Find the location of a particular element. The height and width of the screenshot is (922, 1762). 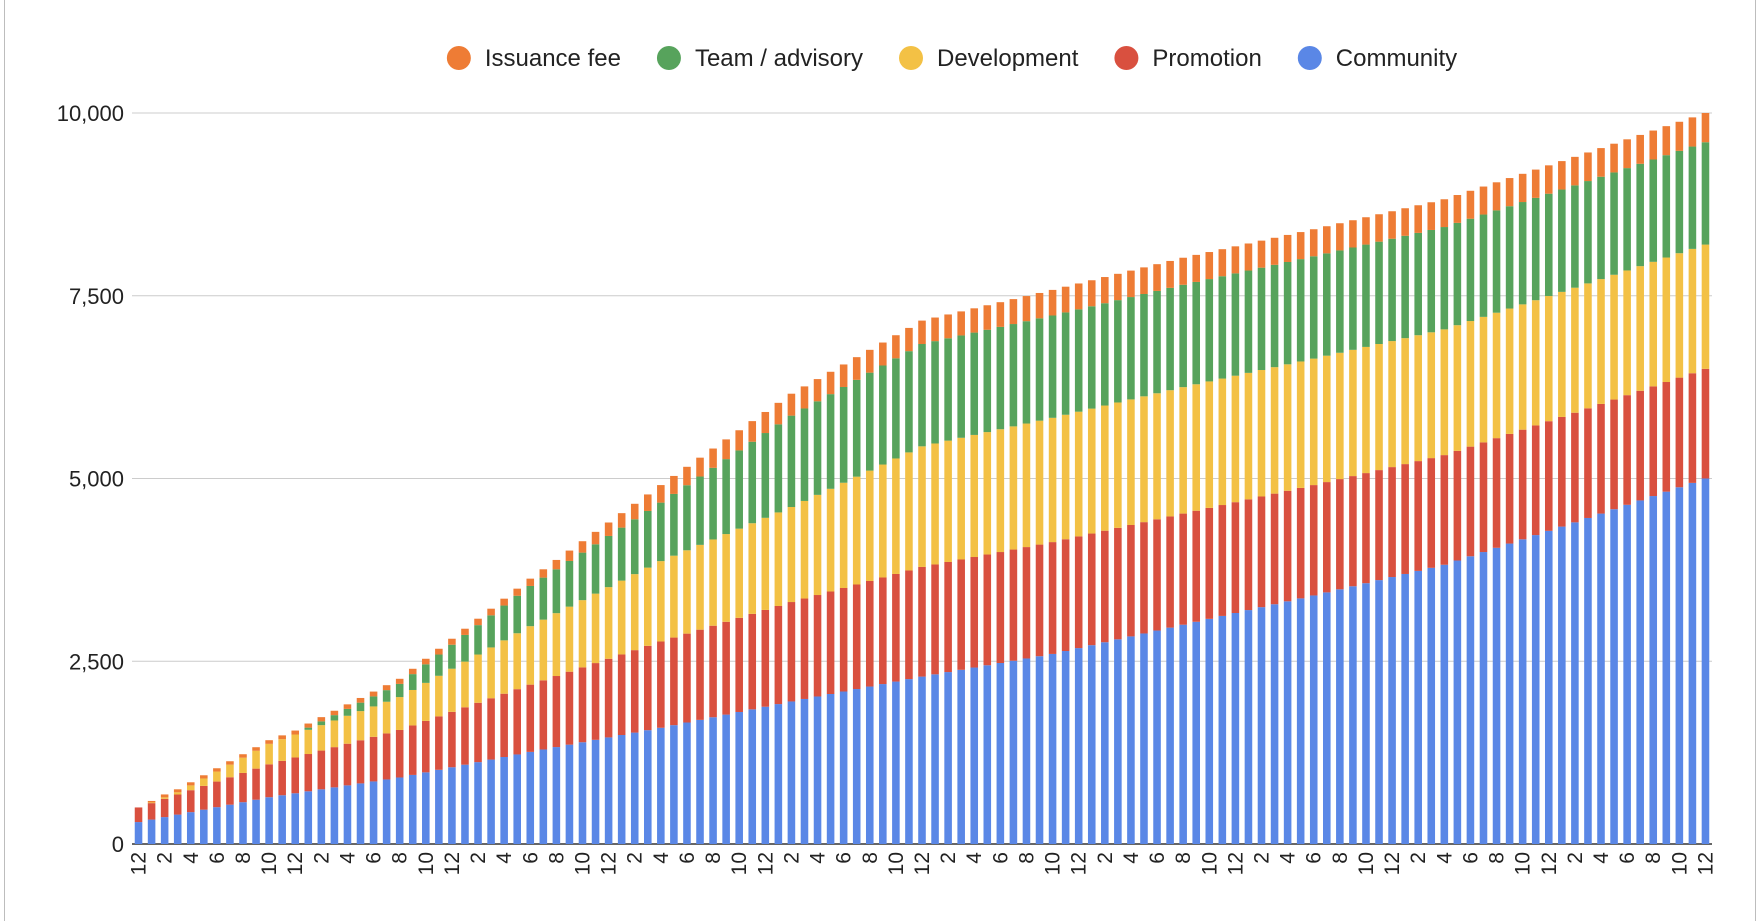

legend-swatch is located at coordinates (1309, 58).